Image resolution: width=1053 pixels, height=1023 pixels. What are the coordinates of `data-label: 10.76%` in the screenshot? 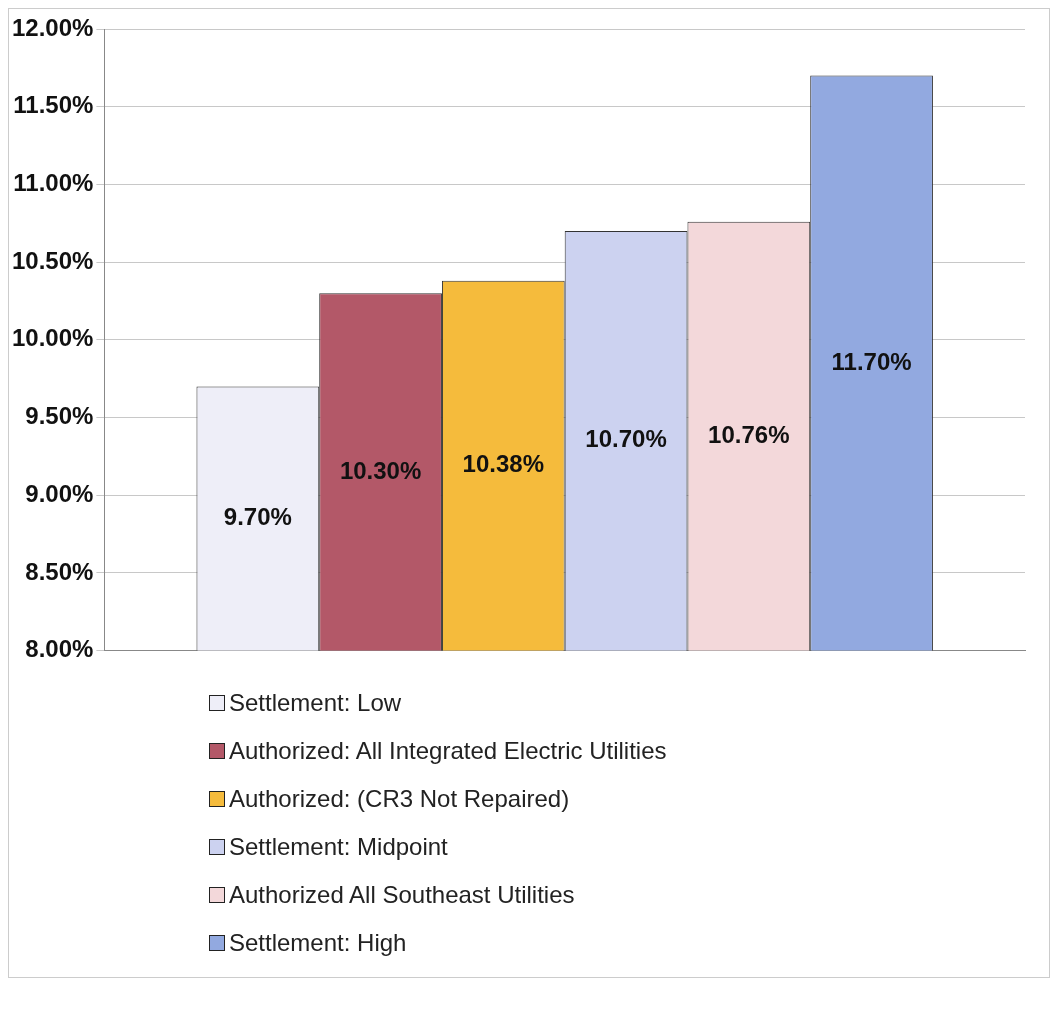 It's located at (749, 434).